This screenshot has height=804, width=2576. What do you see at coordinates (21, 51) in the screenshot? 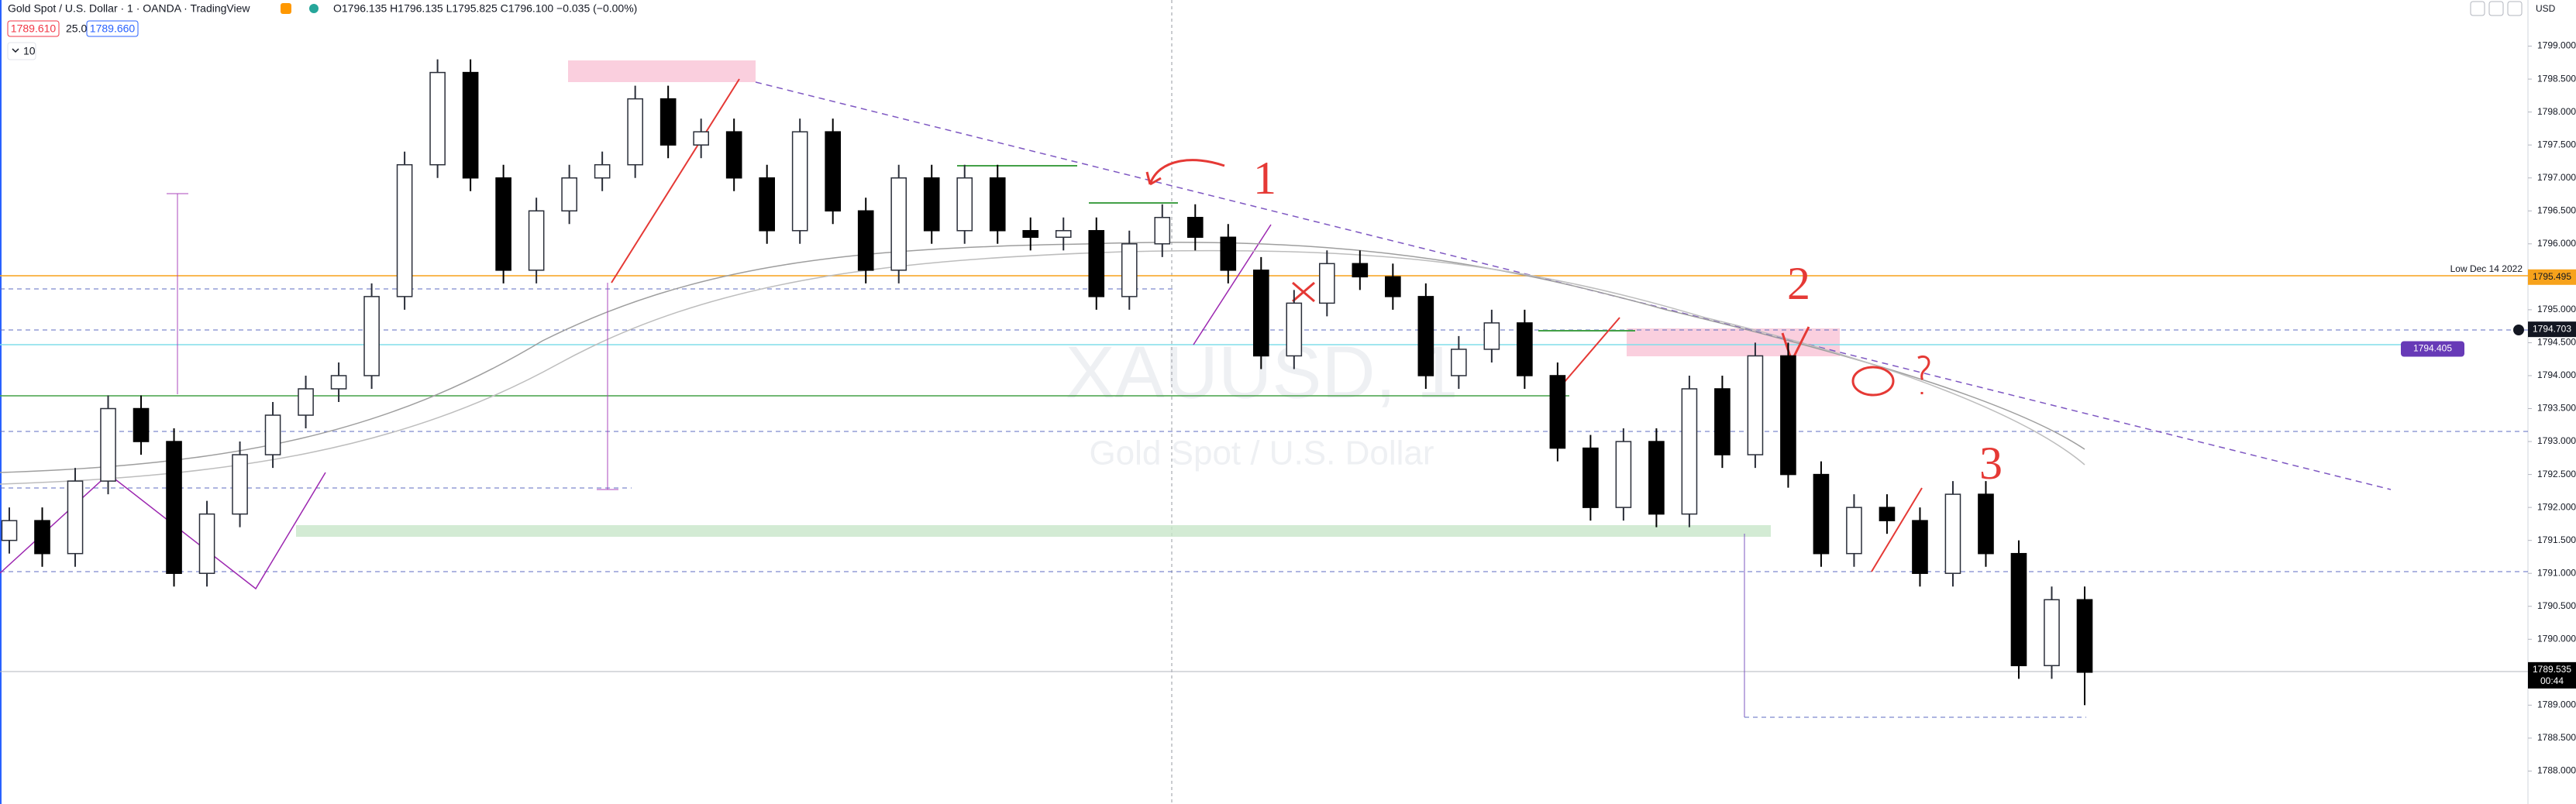
I see `indicators-toggle` at bounding box center [21, 51].